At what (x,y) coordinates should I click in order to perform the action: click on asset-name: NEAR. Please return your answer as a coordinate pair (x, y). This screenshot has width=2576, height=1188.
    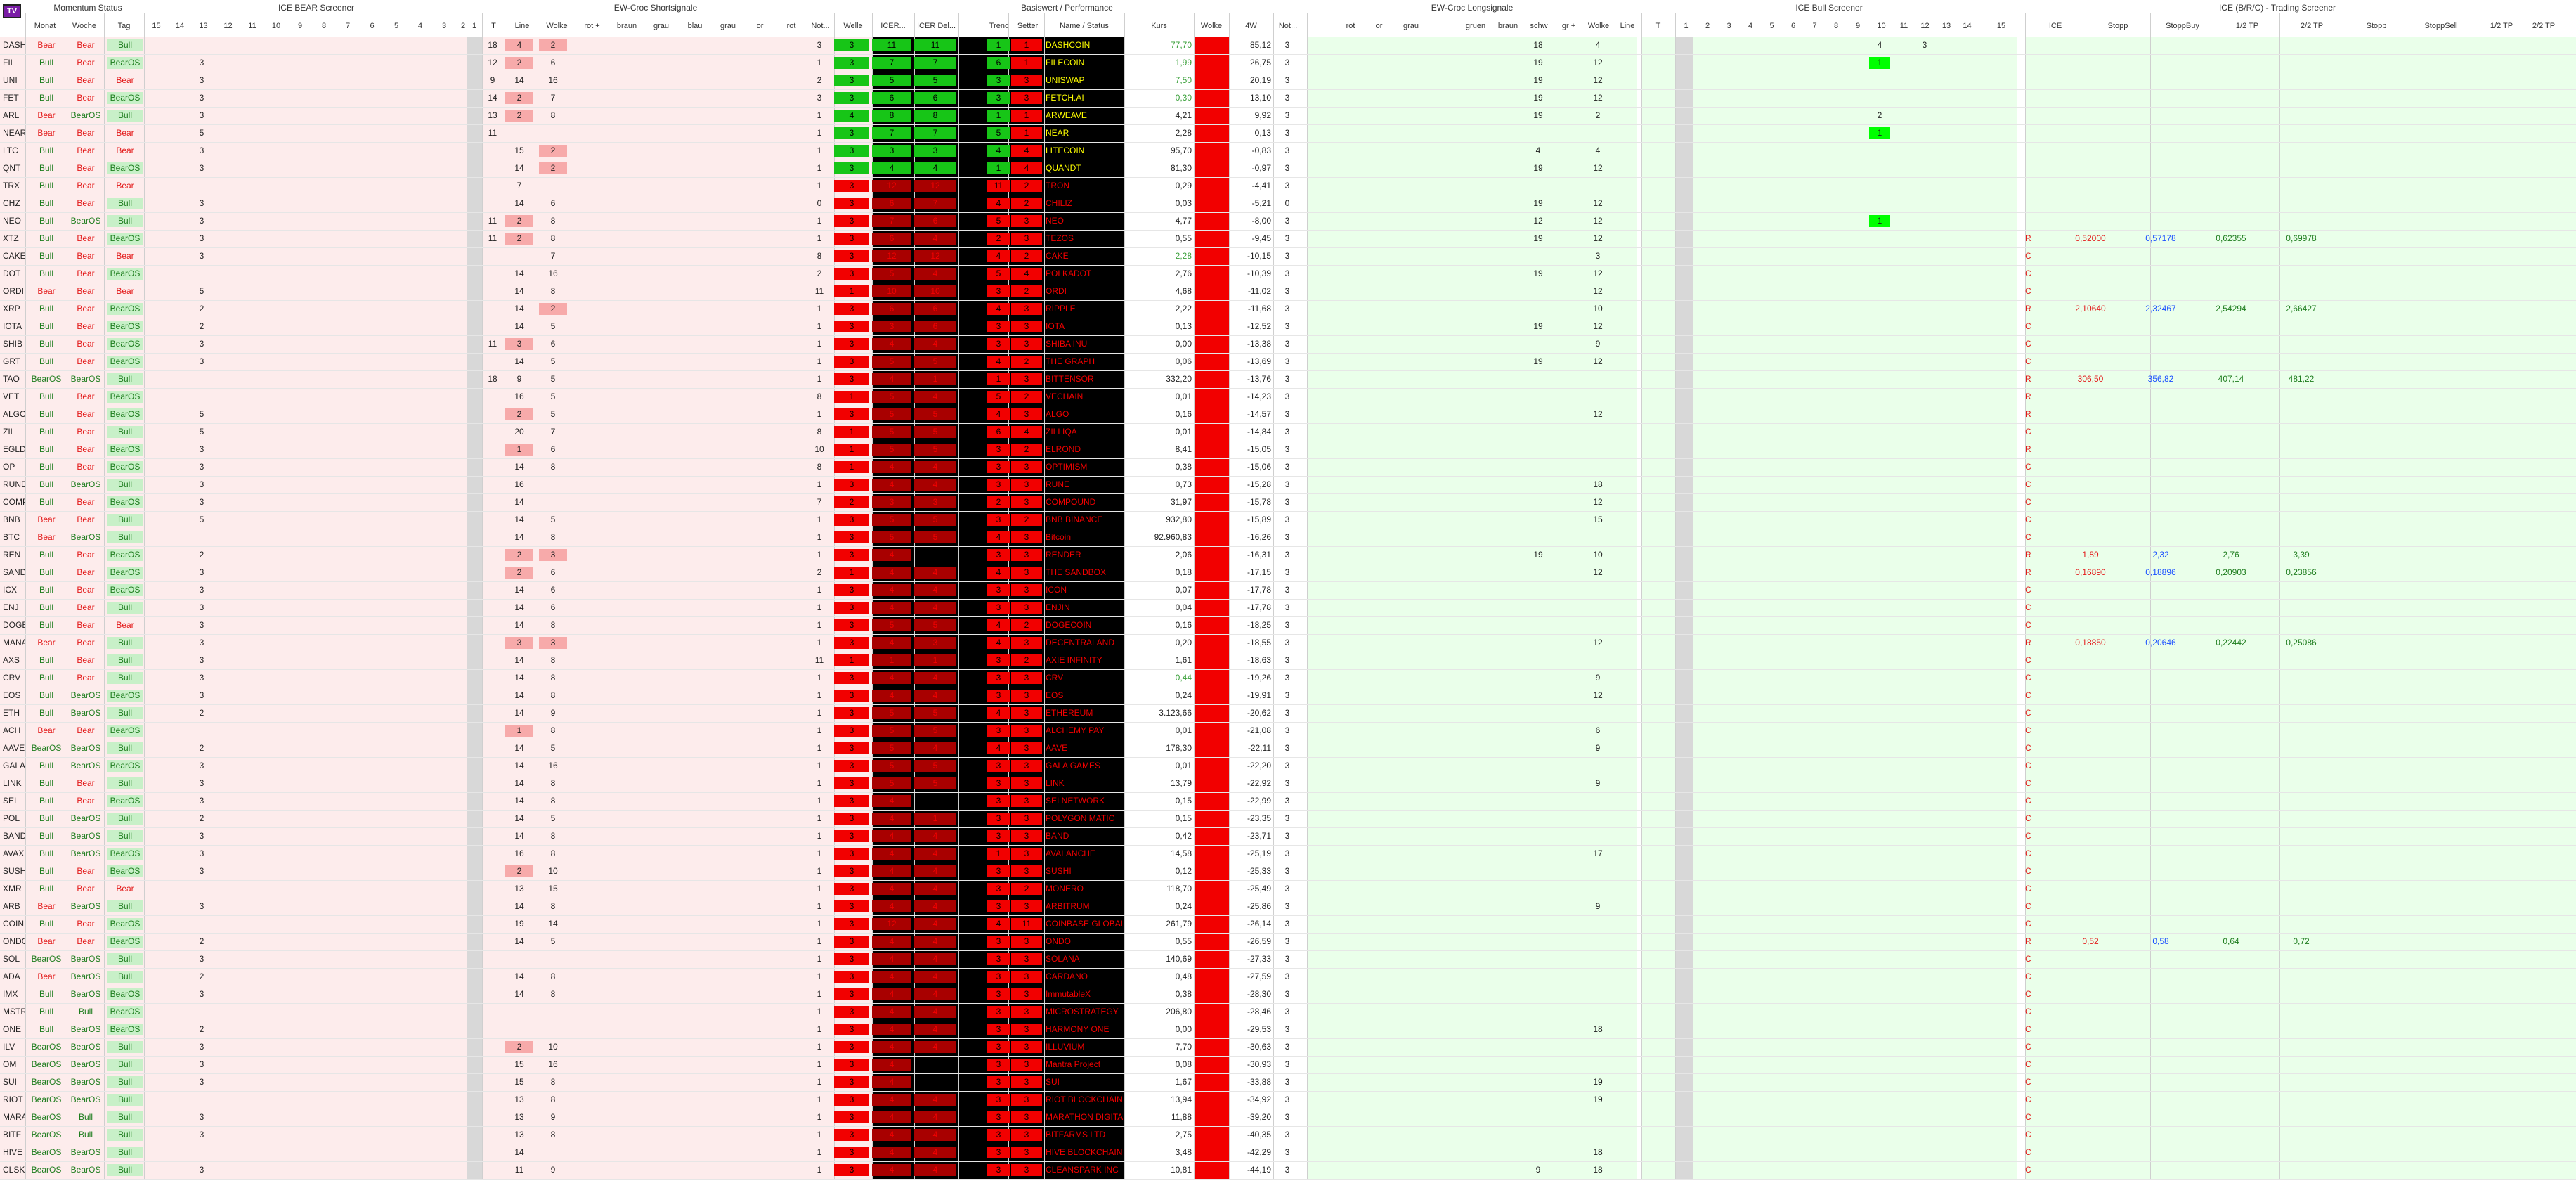
    Looking at the image, I should click on (1057, 133).